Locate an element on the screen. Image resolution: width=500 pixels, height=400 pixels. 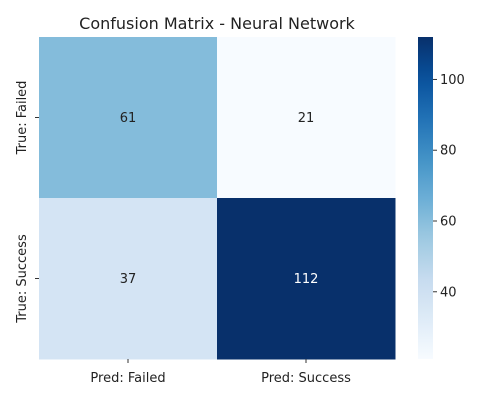
cell-value-label: 61 is located at coordinates (128, 118).